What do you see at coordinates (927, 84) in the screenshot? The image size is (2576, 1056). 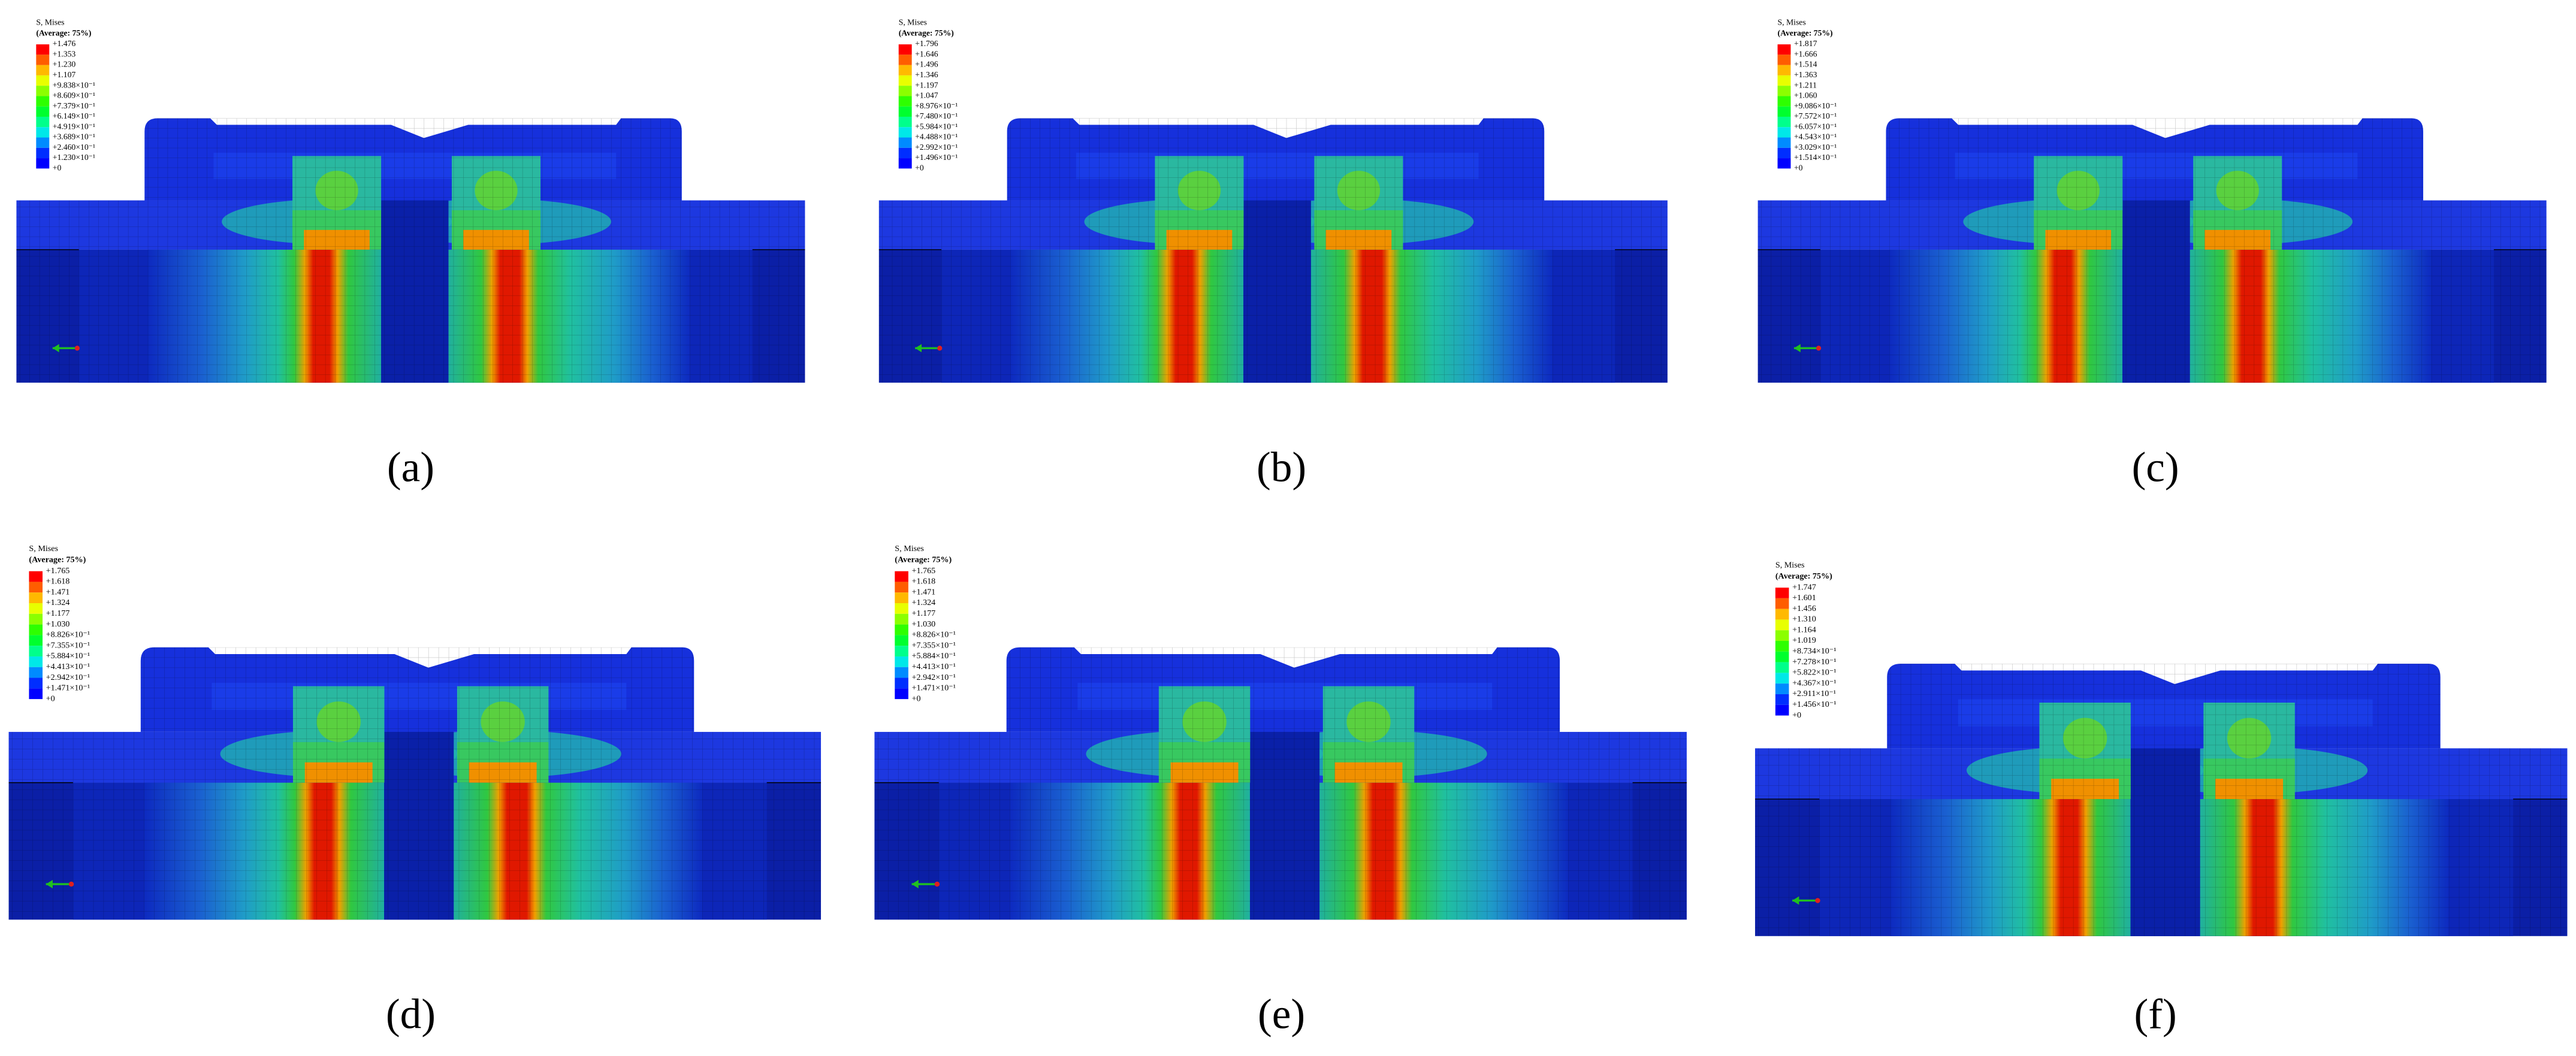 I see `legend-label: +1.197` at bounding box center [927, 84].